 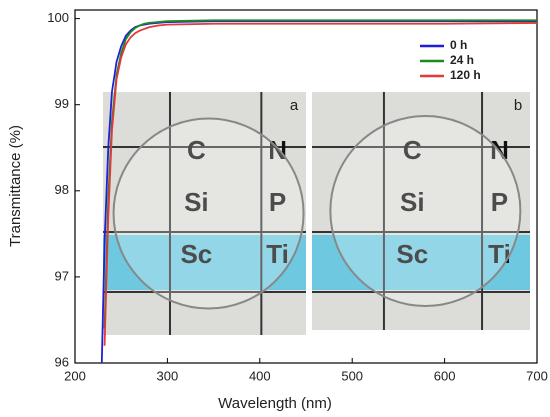 What do you see at coordinates (275, 403) in the screenshot?
I see `x-axis-label: Wavelength (nm)` at bounding box center [275, 403].